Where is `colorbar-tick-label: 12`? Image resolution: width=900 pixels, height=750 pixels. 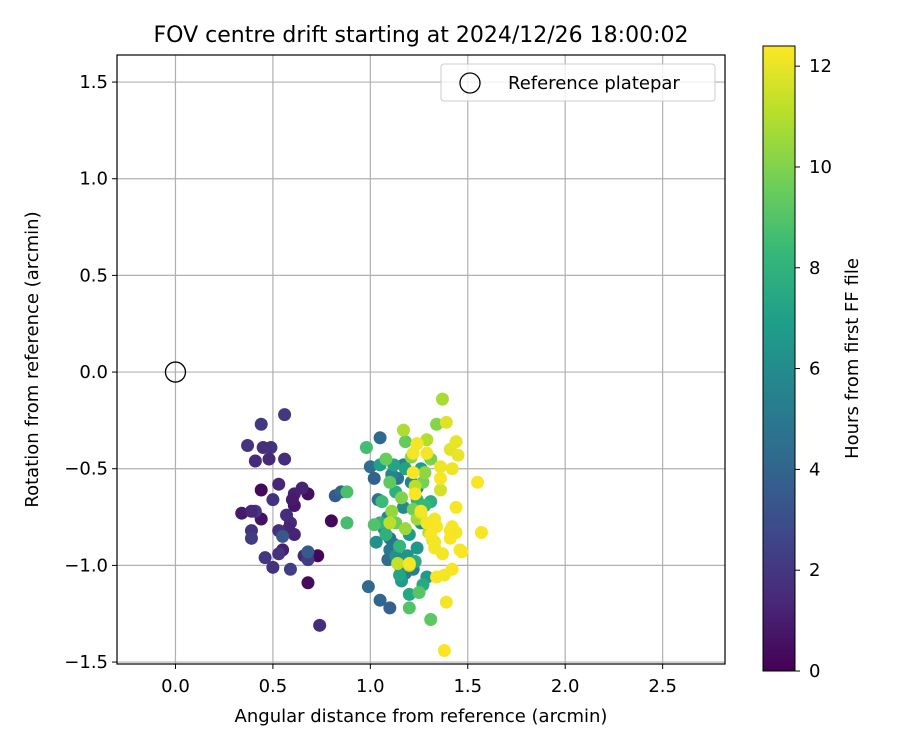 colorbar-tick-label: 12 is located at coordinates (820, 66).